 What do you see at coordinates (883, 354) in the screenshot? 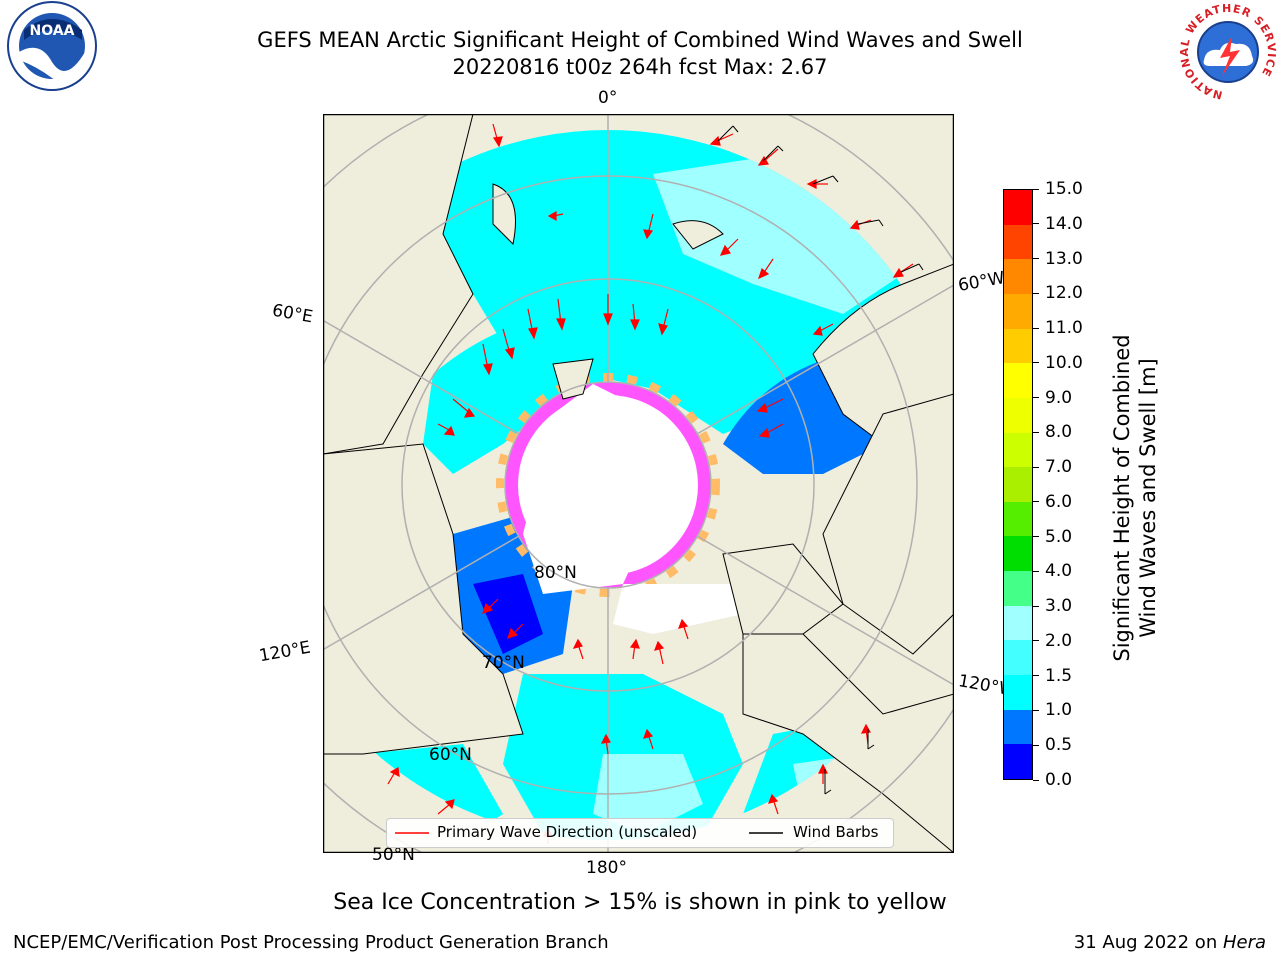
I see `greenland-landmass` at bounding box center [883, 354].